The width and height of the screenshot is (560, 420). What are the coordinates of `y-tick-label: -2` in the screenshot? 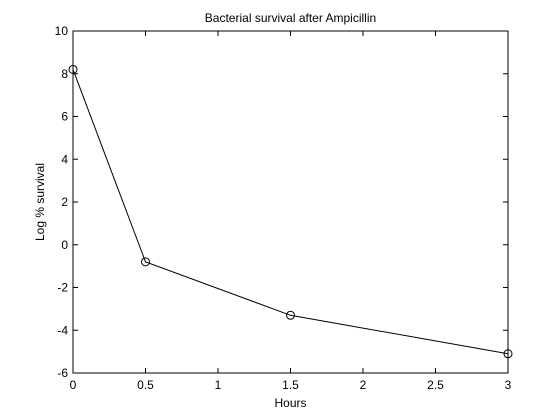 It's located at (62, 288).